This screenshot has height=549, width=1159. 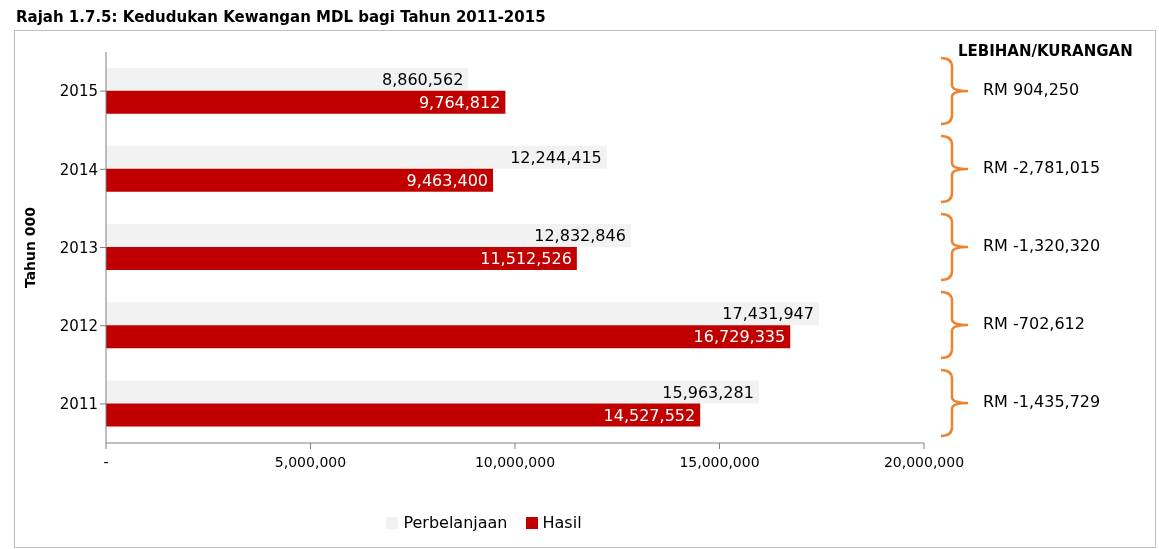 I want to click on text: RM -702,612, so click(x=1034, y=323).